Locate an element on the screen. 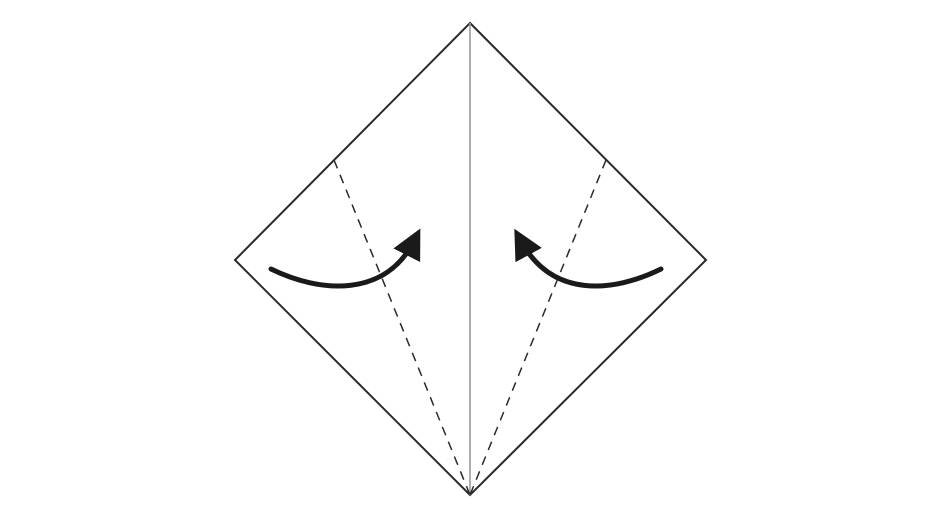 This screenshot has width=940, height=529. left-valley-fold-line is located at coordinates (402, 327).